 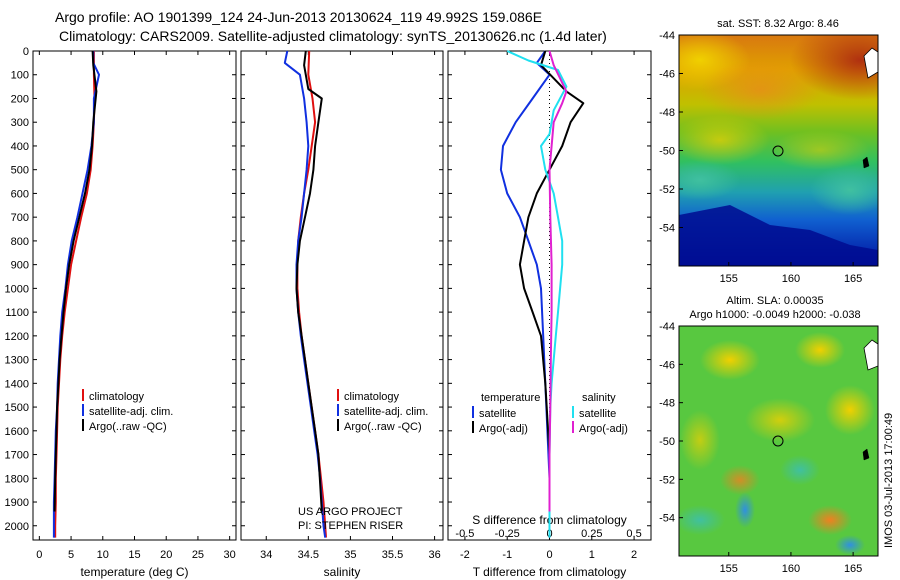 What do you see at coordinates (17, 384) in the screenshot?
I see `y-tick-label: 1400` at bounding box center [17, 384].